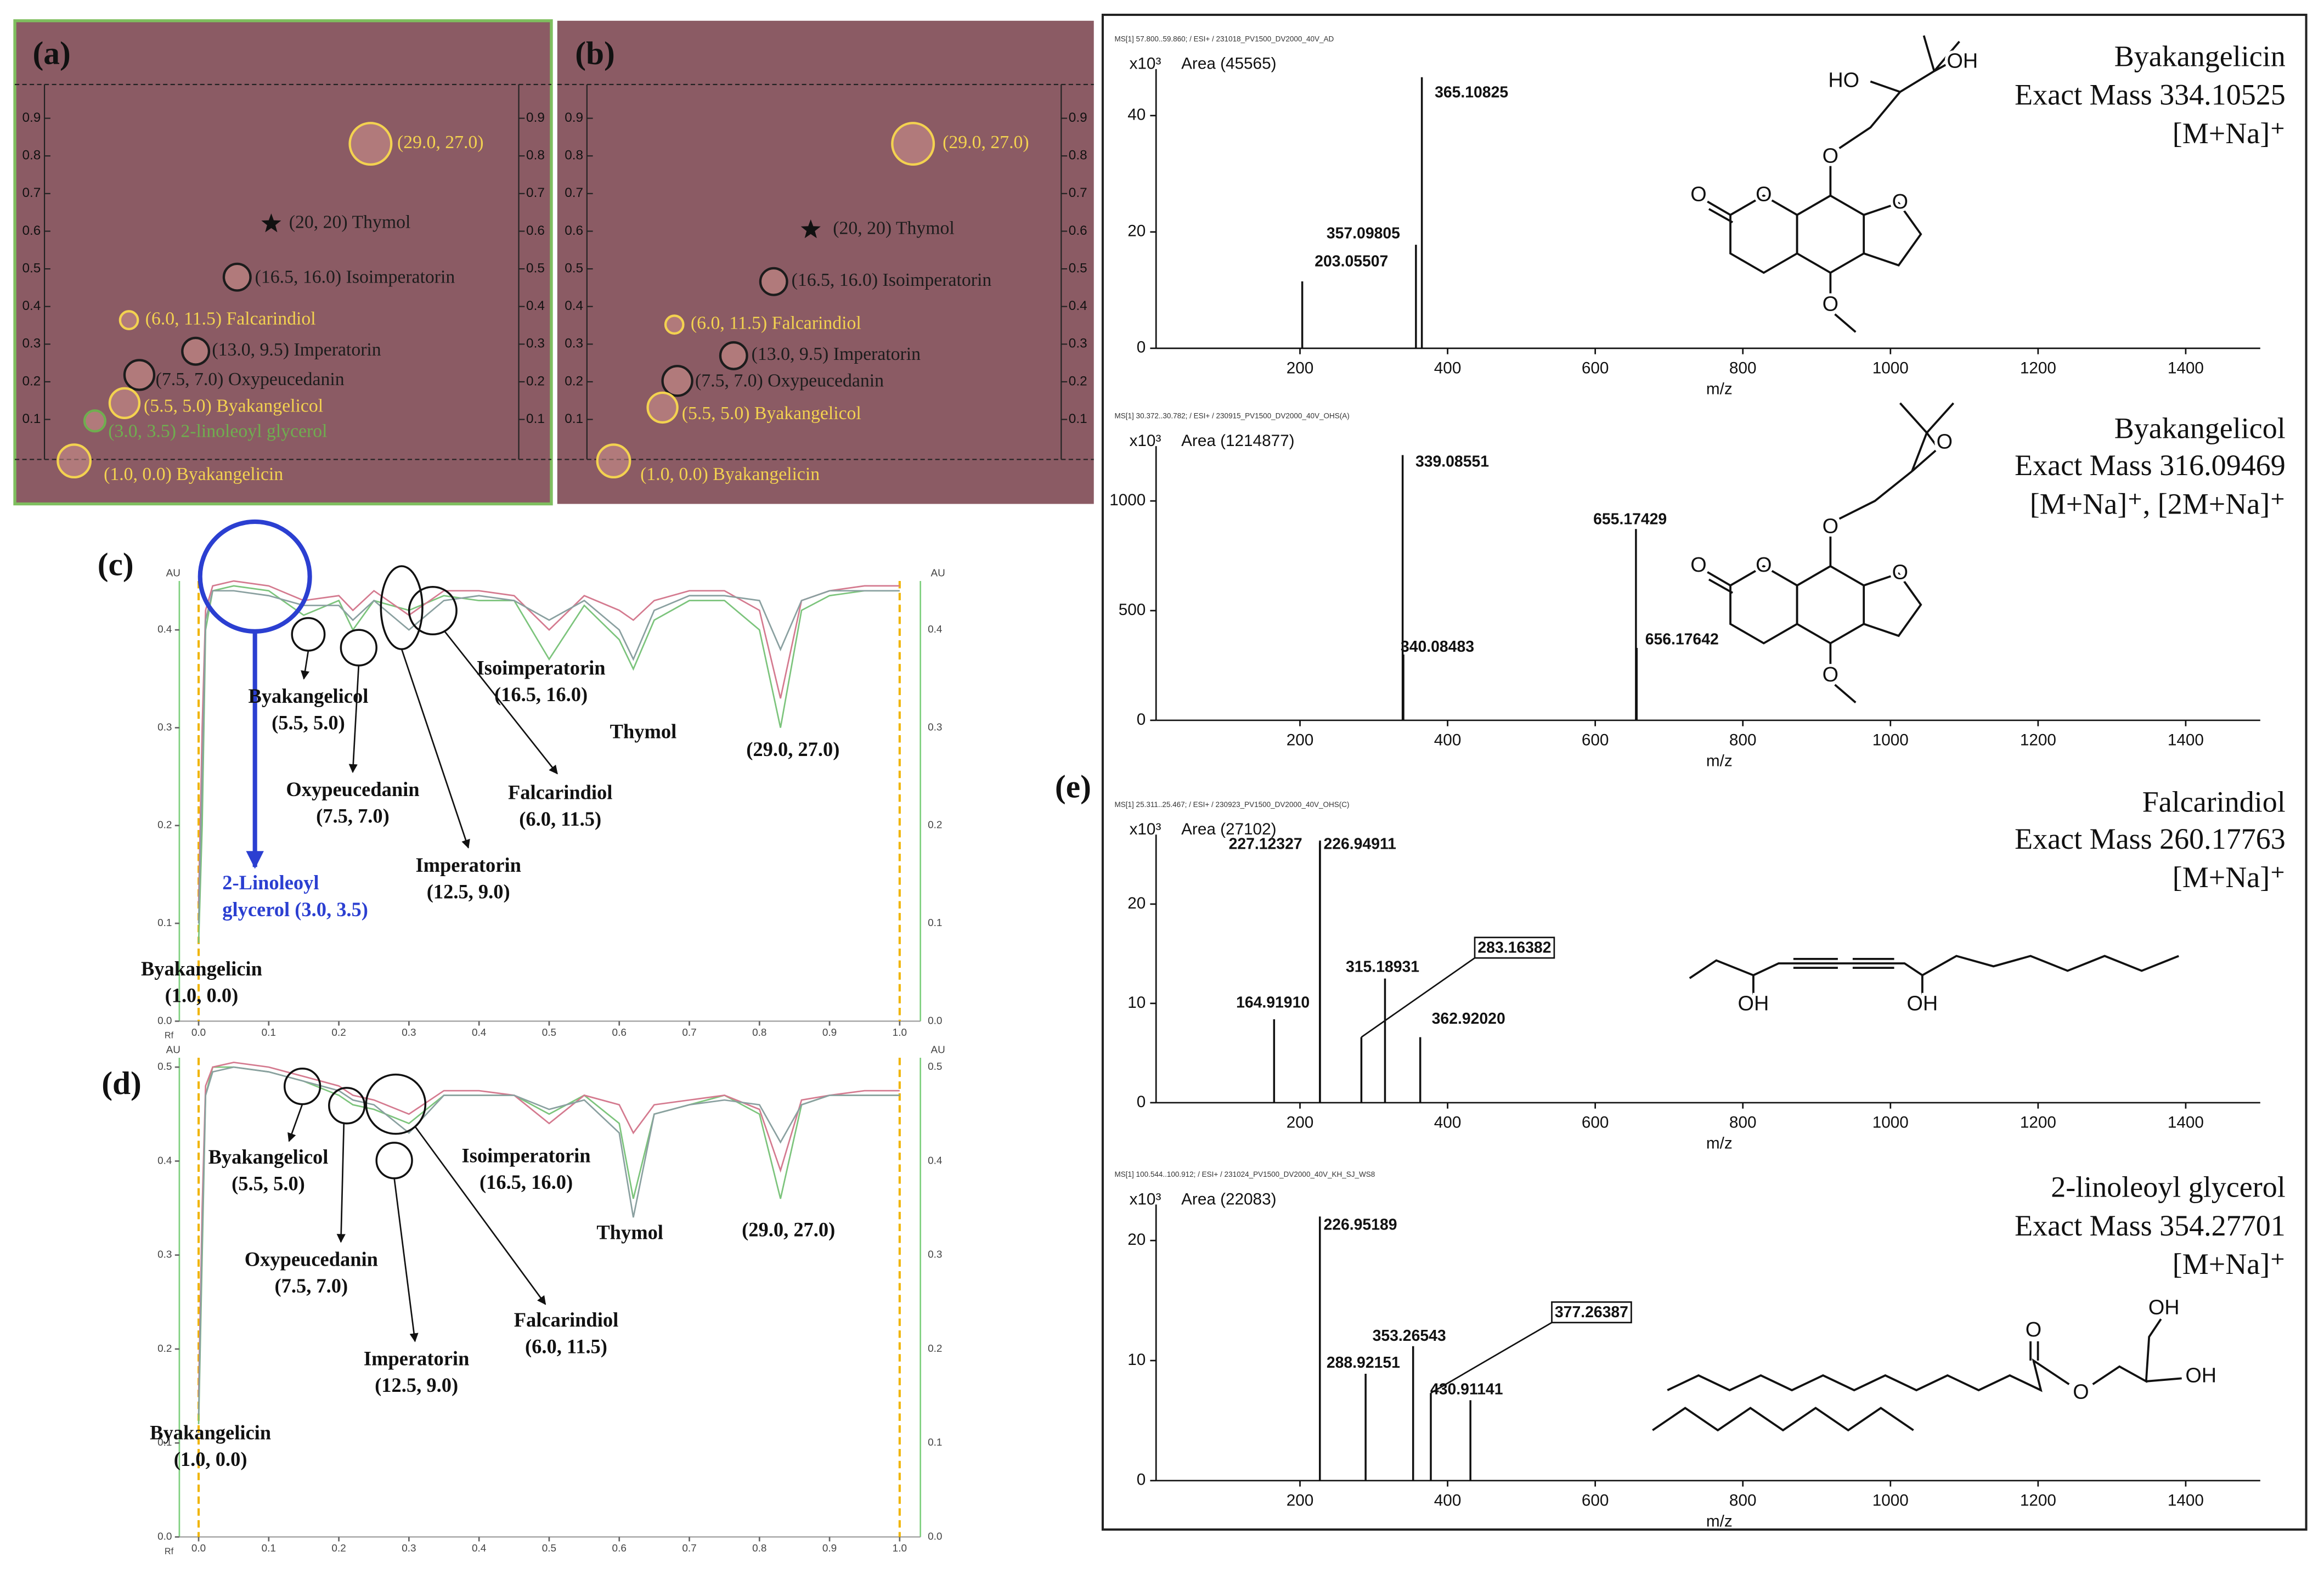  I want to click on atom-label: HO, so click(1843, 81).